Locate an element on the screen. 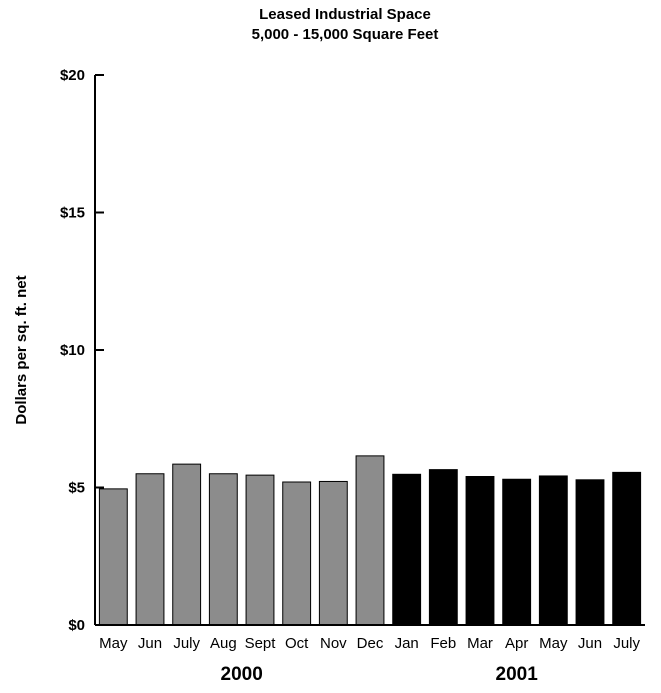 The height and width of the screenshot is (693, 661). y-tick-label: $10 is located at coordinates (72, 350).